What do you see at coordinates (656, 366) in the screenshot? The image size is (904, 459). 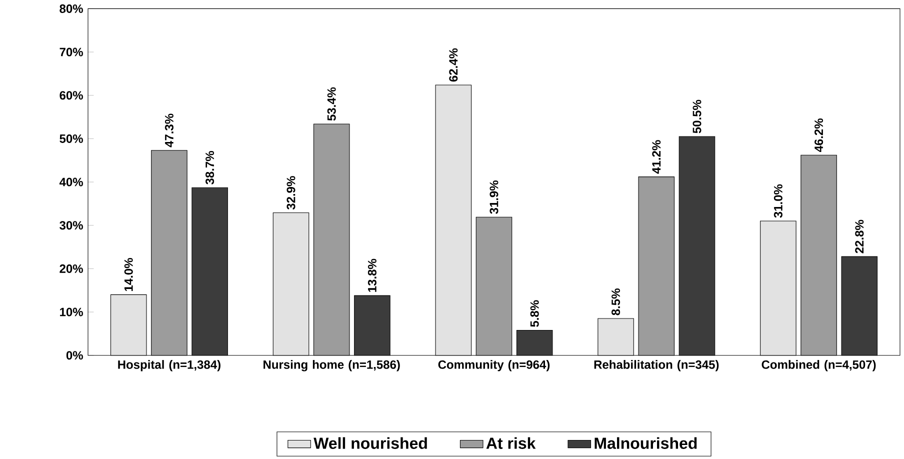 I see `x-tick-label: Rehabilitation (n=345)` at bounding box center [656, 366].